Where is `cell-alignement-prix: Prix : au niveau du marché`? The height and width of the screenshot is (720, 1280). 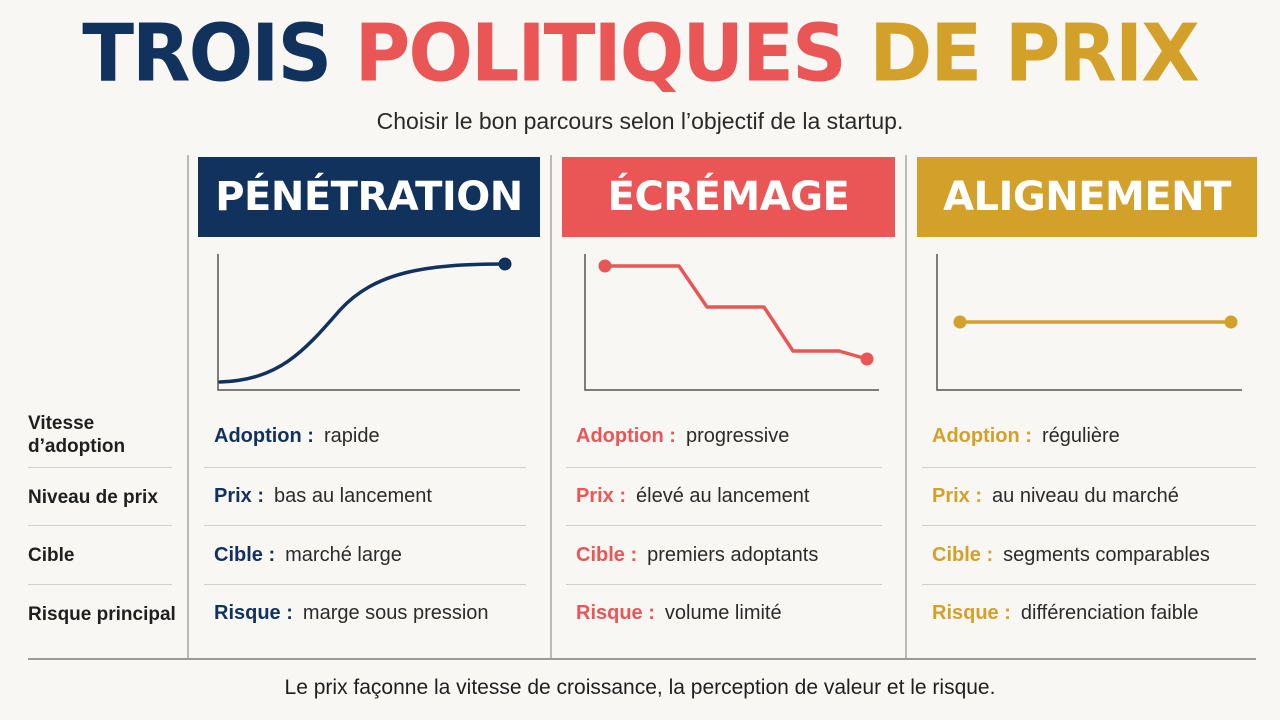 cell-alignement-prix: Prix : au niveau du marché is located at coordinates (1055, 496).